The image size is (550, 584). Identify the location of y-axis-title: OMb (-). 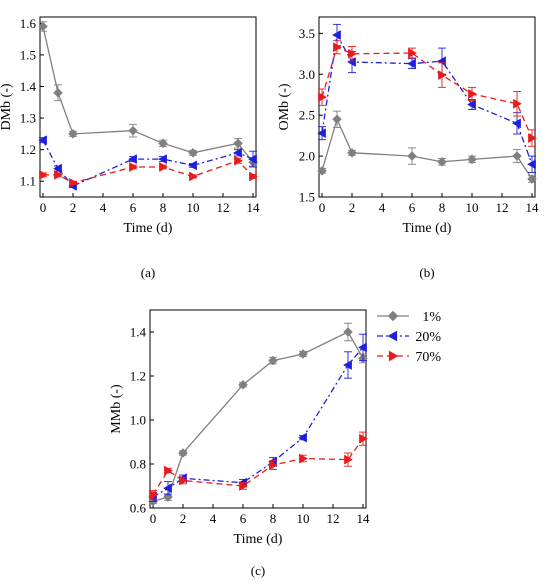
(284, 106).